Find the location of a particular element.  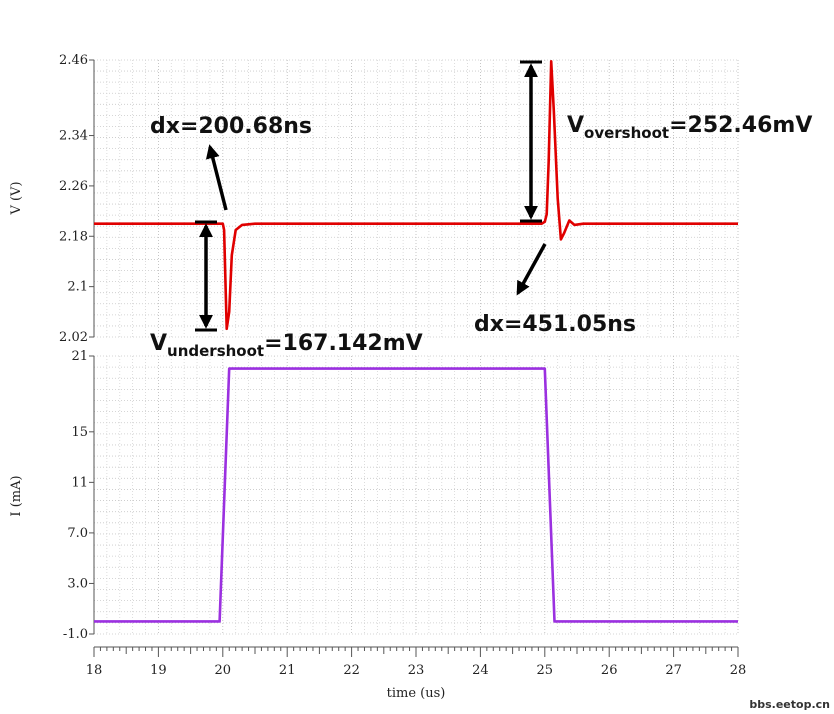

undershoot-label: Vundershoot=167.142mV is located at coordinates (286, 345).